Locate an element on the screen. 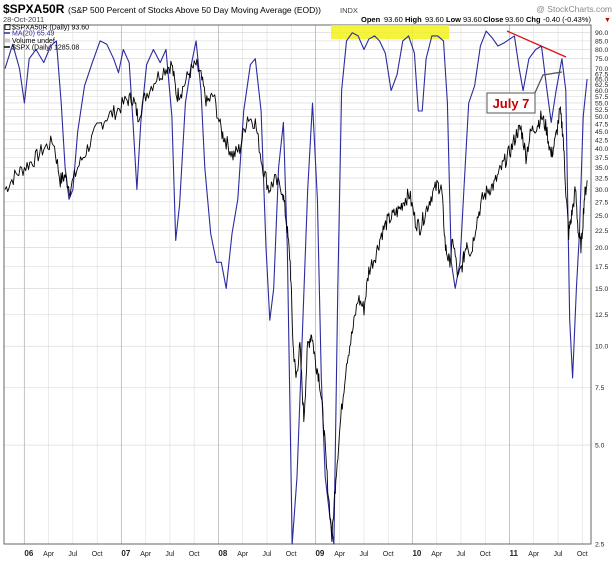  y-tick-label: 55.0 is located at coordinates (601, 103).